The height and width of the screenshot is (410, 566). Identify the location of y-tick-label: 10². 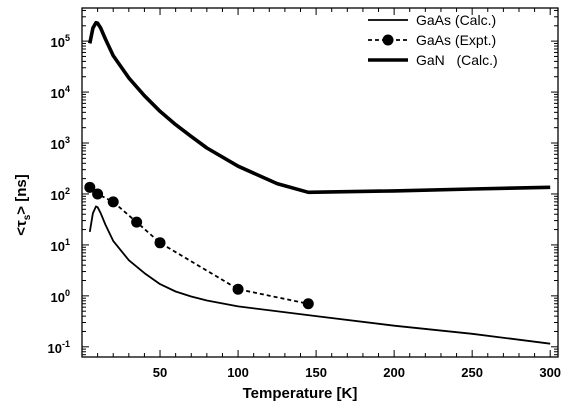
(60, 194).